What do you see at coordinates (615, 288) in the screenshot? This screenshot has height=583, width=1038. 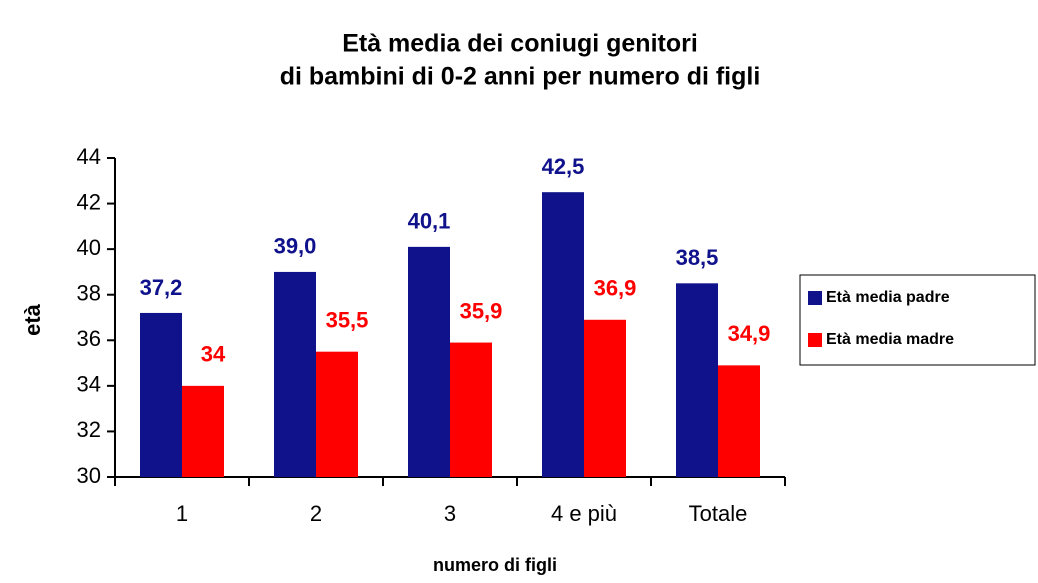 I see `data-label: 36,9` at bounding box center [615, 288].